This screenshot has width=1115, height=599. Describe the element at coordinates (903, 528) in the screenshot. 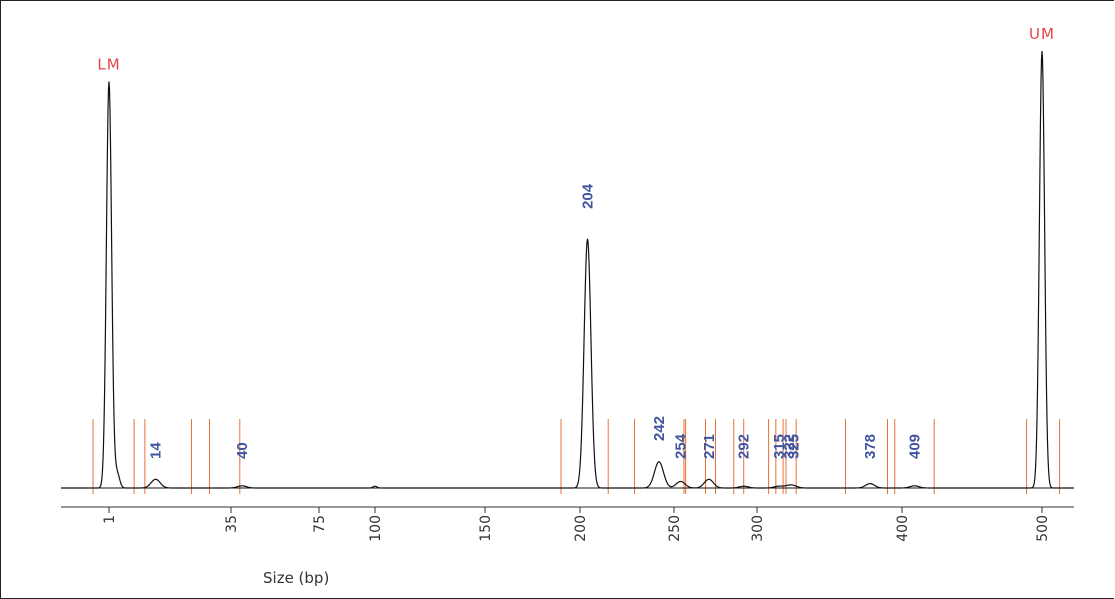

I see `x-tick-label-400: 400` at that location.